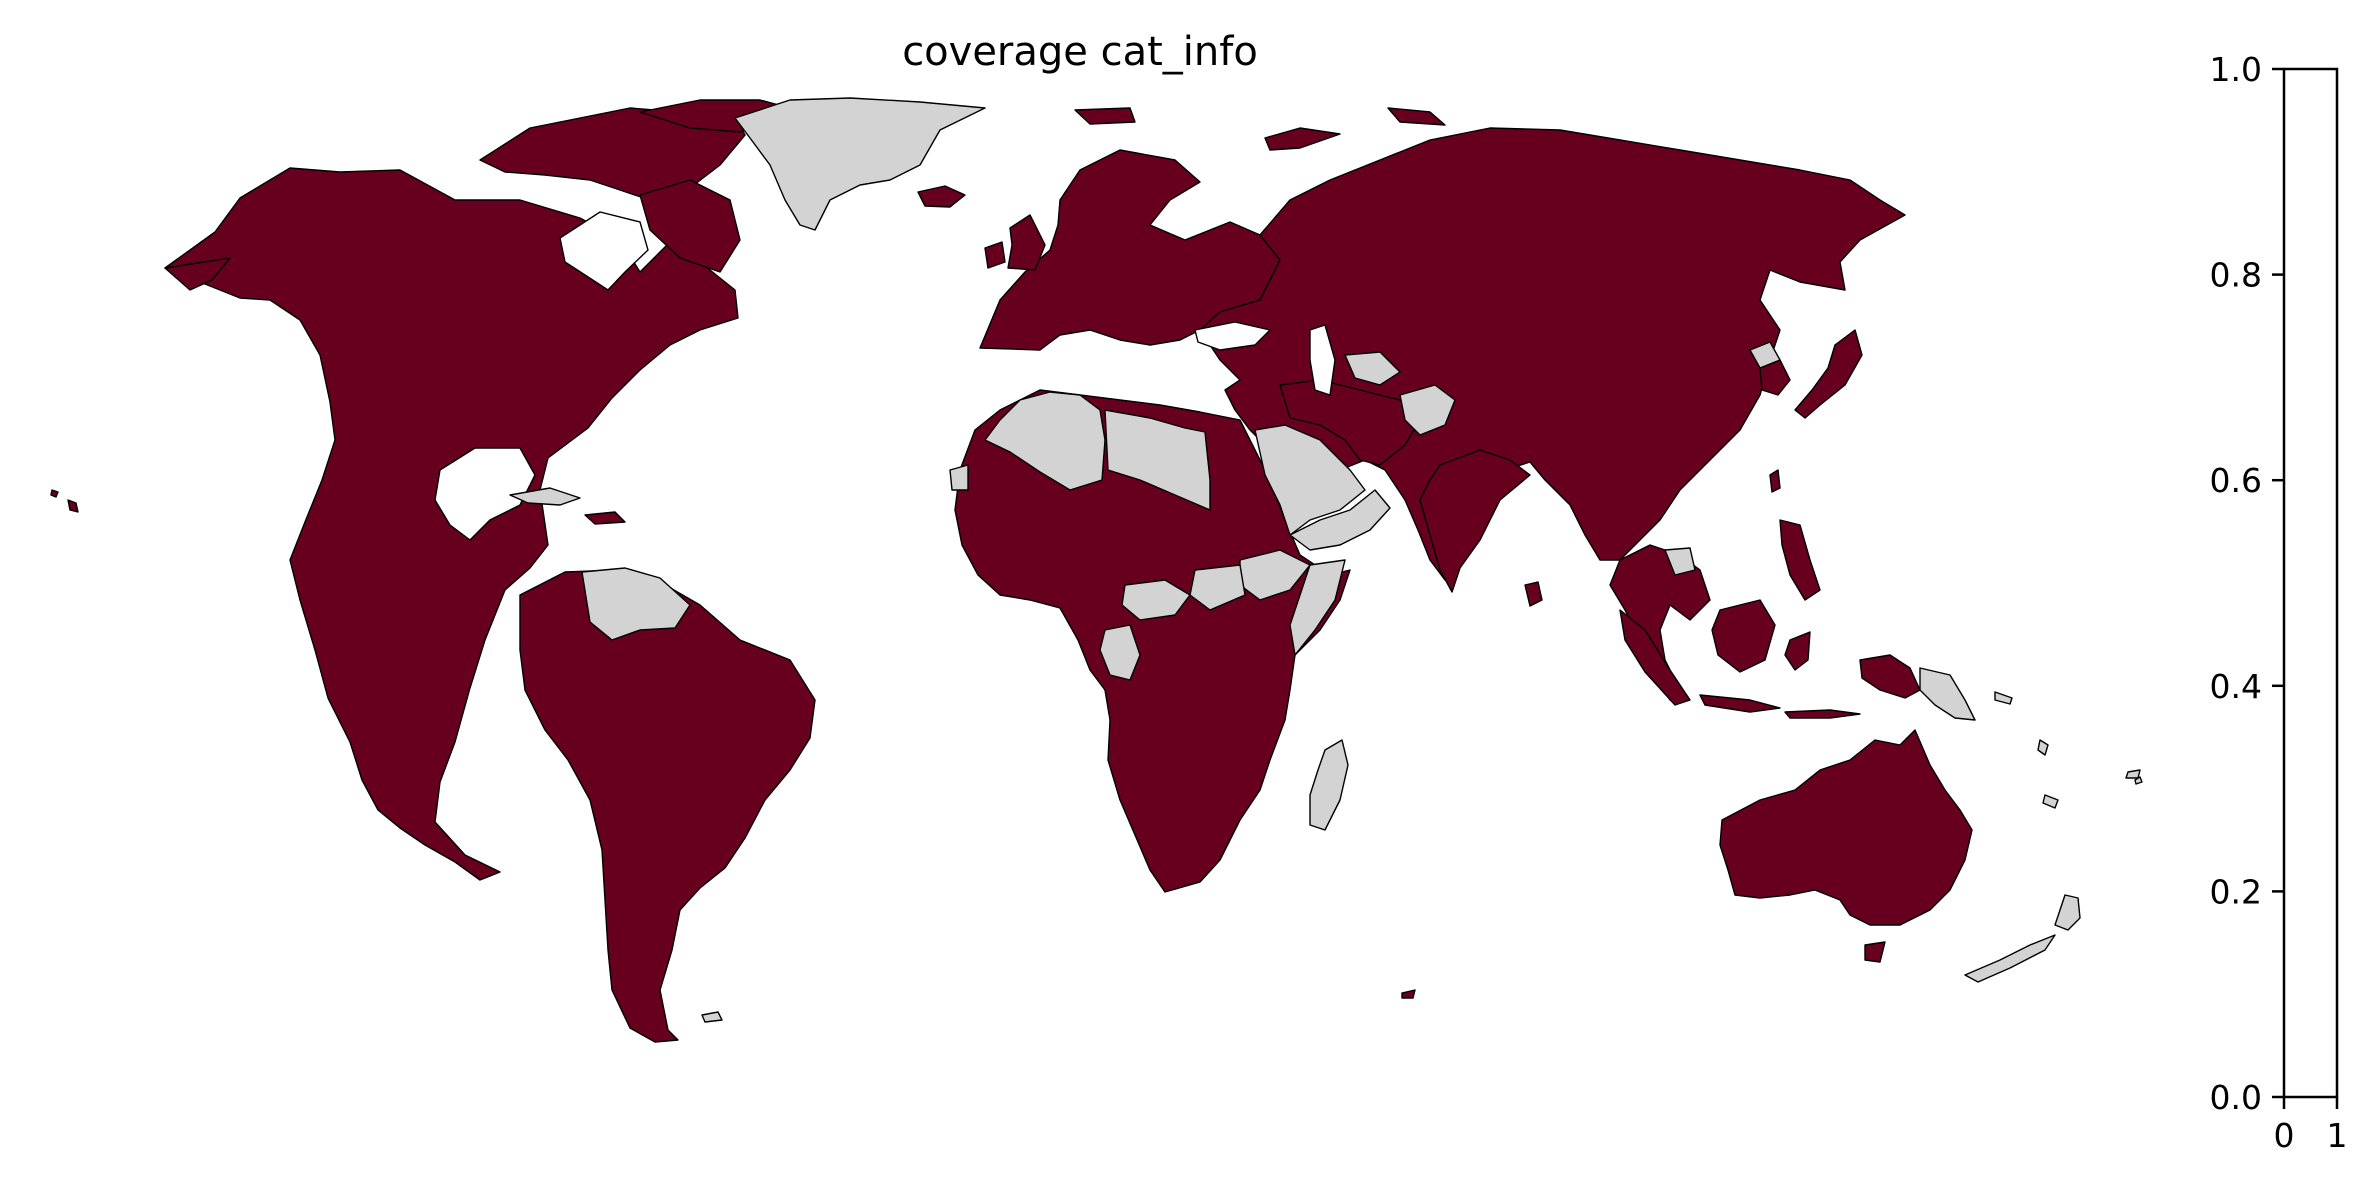  Describe the element at coordinates (604, 251) in the screenshot. I see `water-hudson-bay` at that location.